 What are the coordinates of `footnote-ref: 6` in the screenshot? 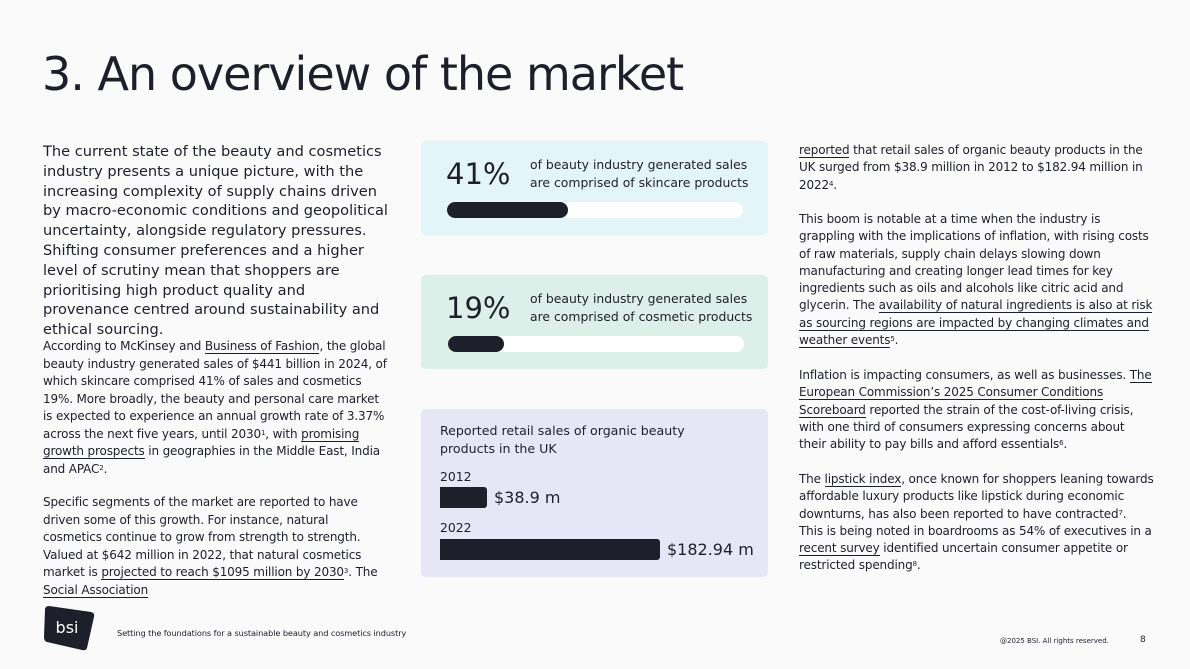 It's located at (1061, 443).